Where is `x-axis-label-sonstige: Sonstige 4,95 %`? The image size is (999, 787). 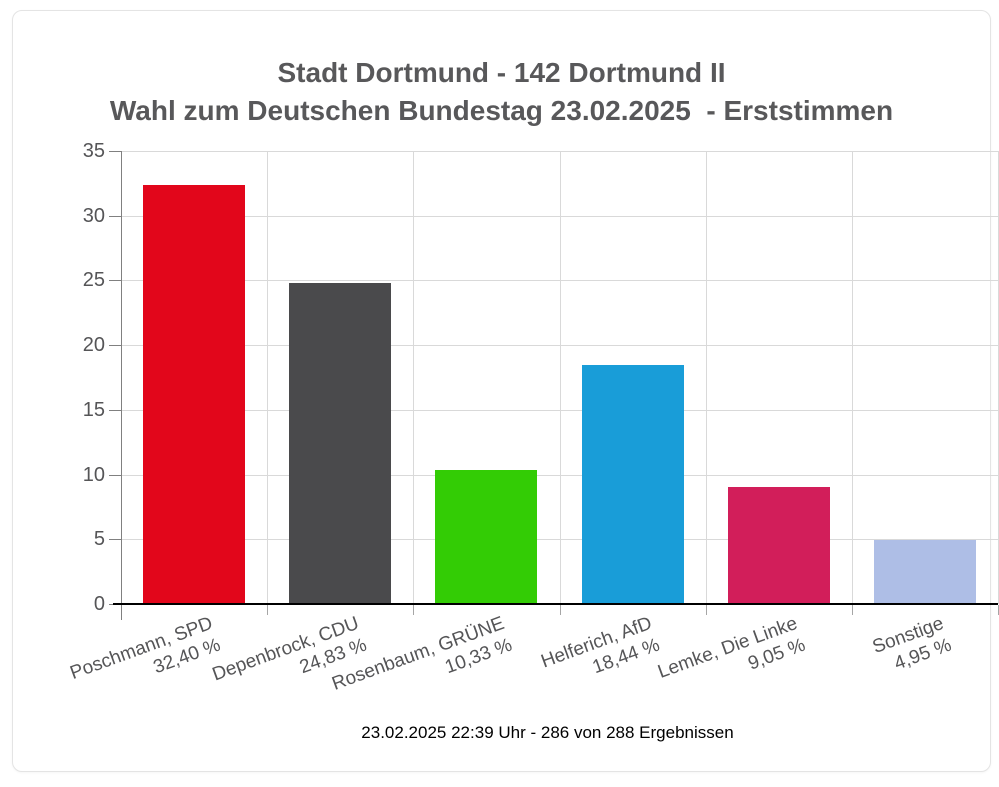
x-axis-label-sonstige: Sonstige 4,95 % is located at coordinates (912, 646).